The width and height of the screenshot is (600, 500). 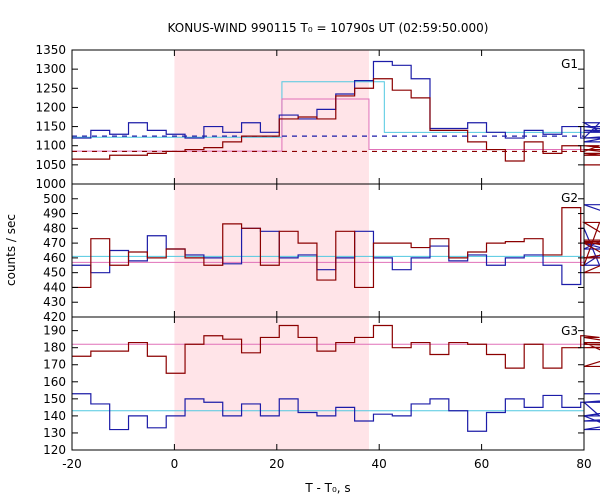 I want to click on y-tick-label: 1300, so click(x=50, y=69).